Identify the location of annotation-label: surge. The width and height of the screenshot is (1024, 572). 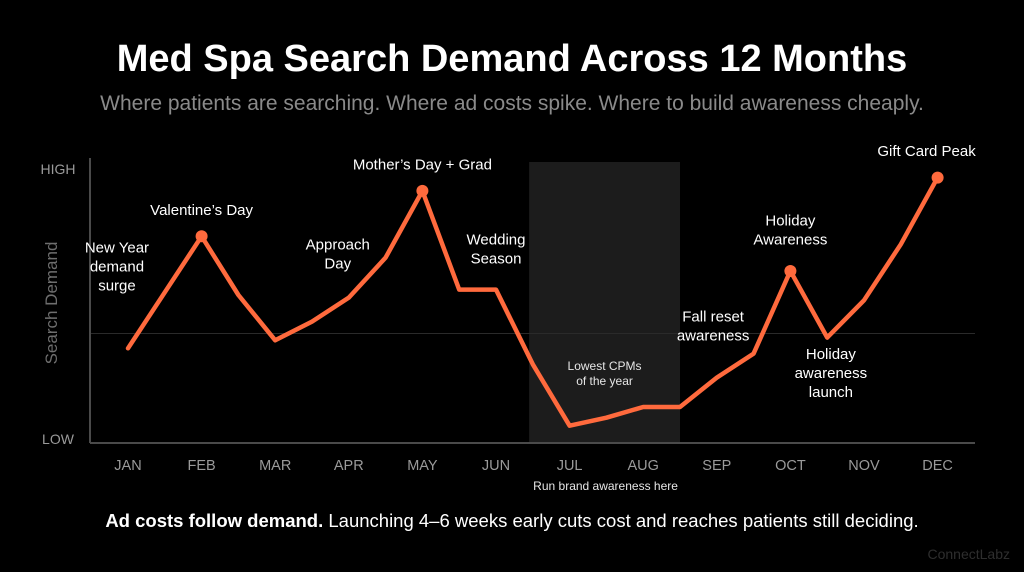
(117, 285).